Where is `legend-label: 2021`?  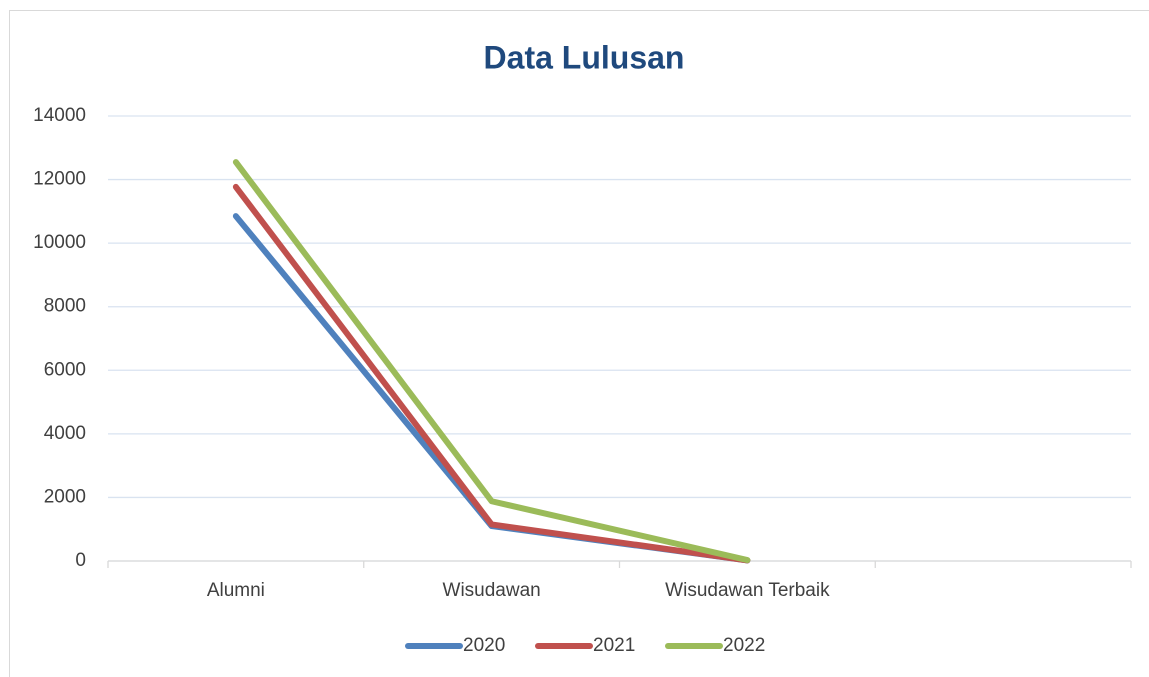
legend-label: 2021 is located at coordinates (614, 645).